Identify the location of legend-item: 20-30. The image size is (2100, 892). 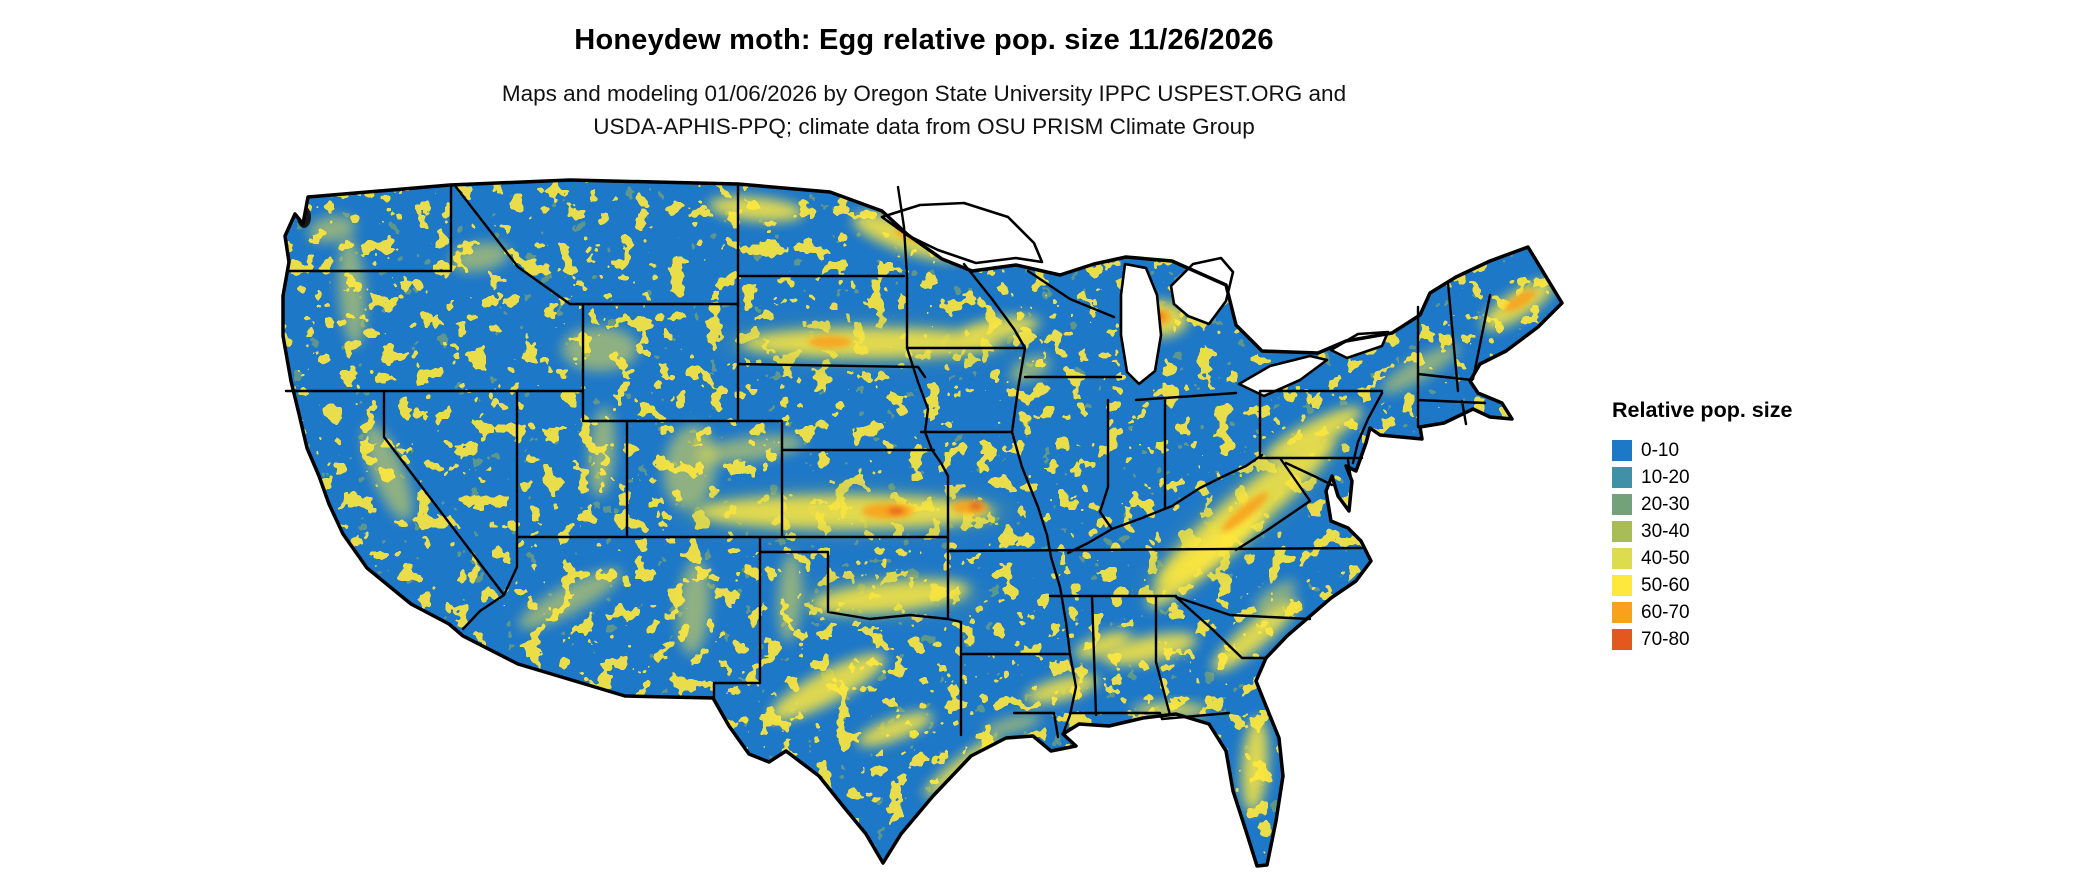
(1702, 504).